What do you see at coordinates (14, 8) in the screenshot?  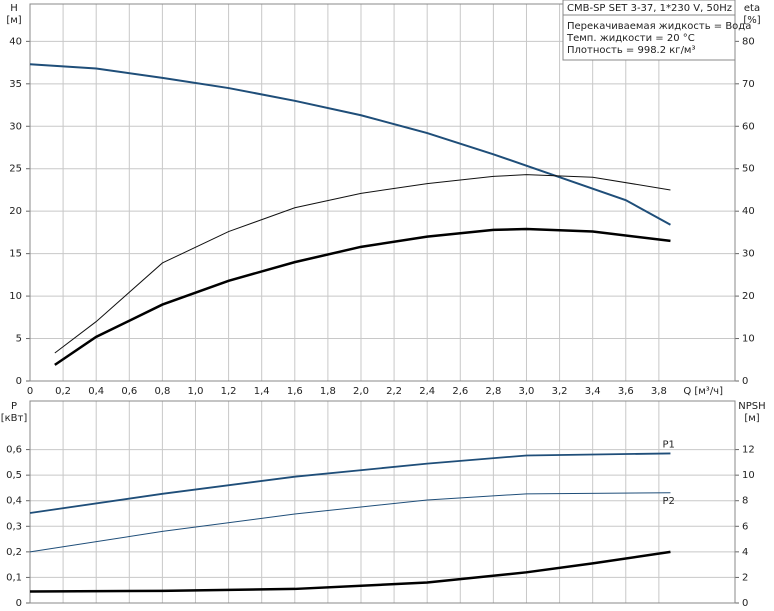 I see `y-axis-label: H` at bounding box center [14, 8].